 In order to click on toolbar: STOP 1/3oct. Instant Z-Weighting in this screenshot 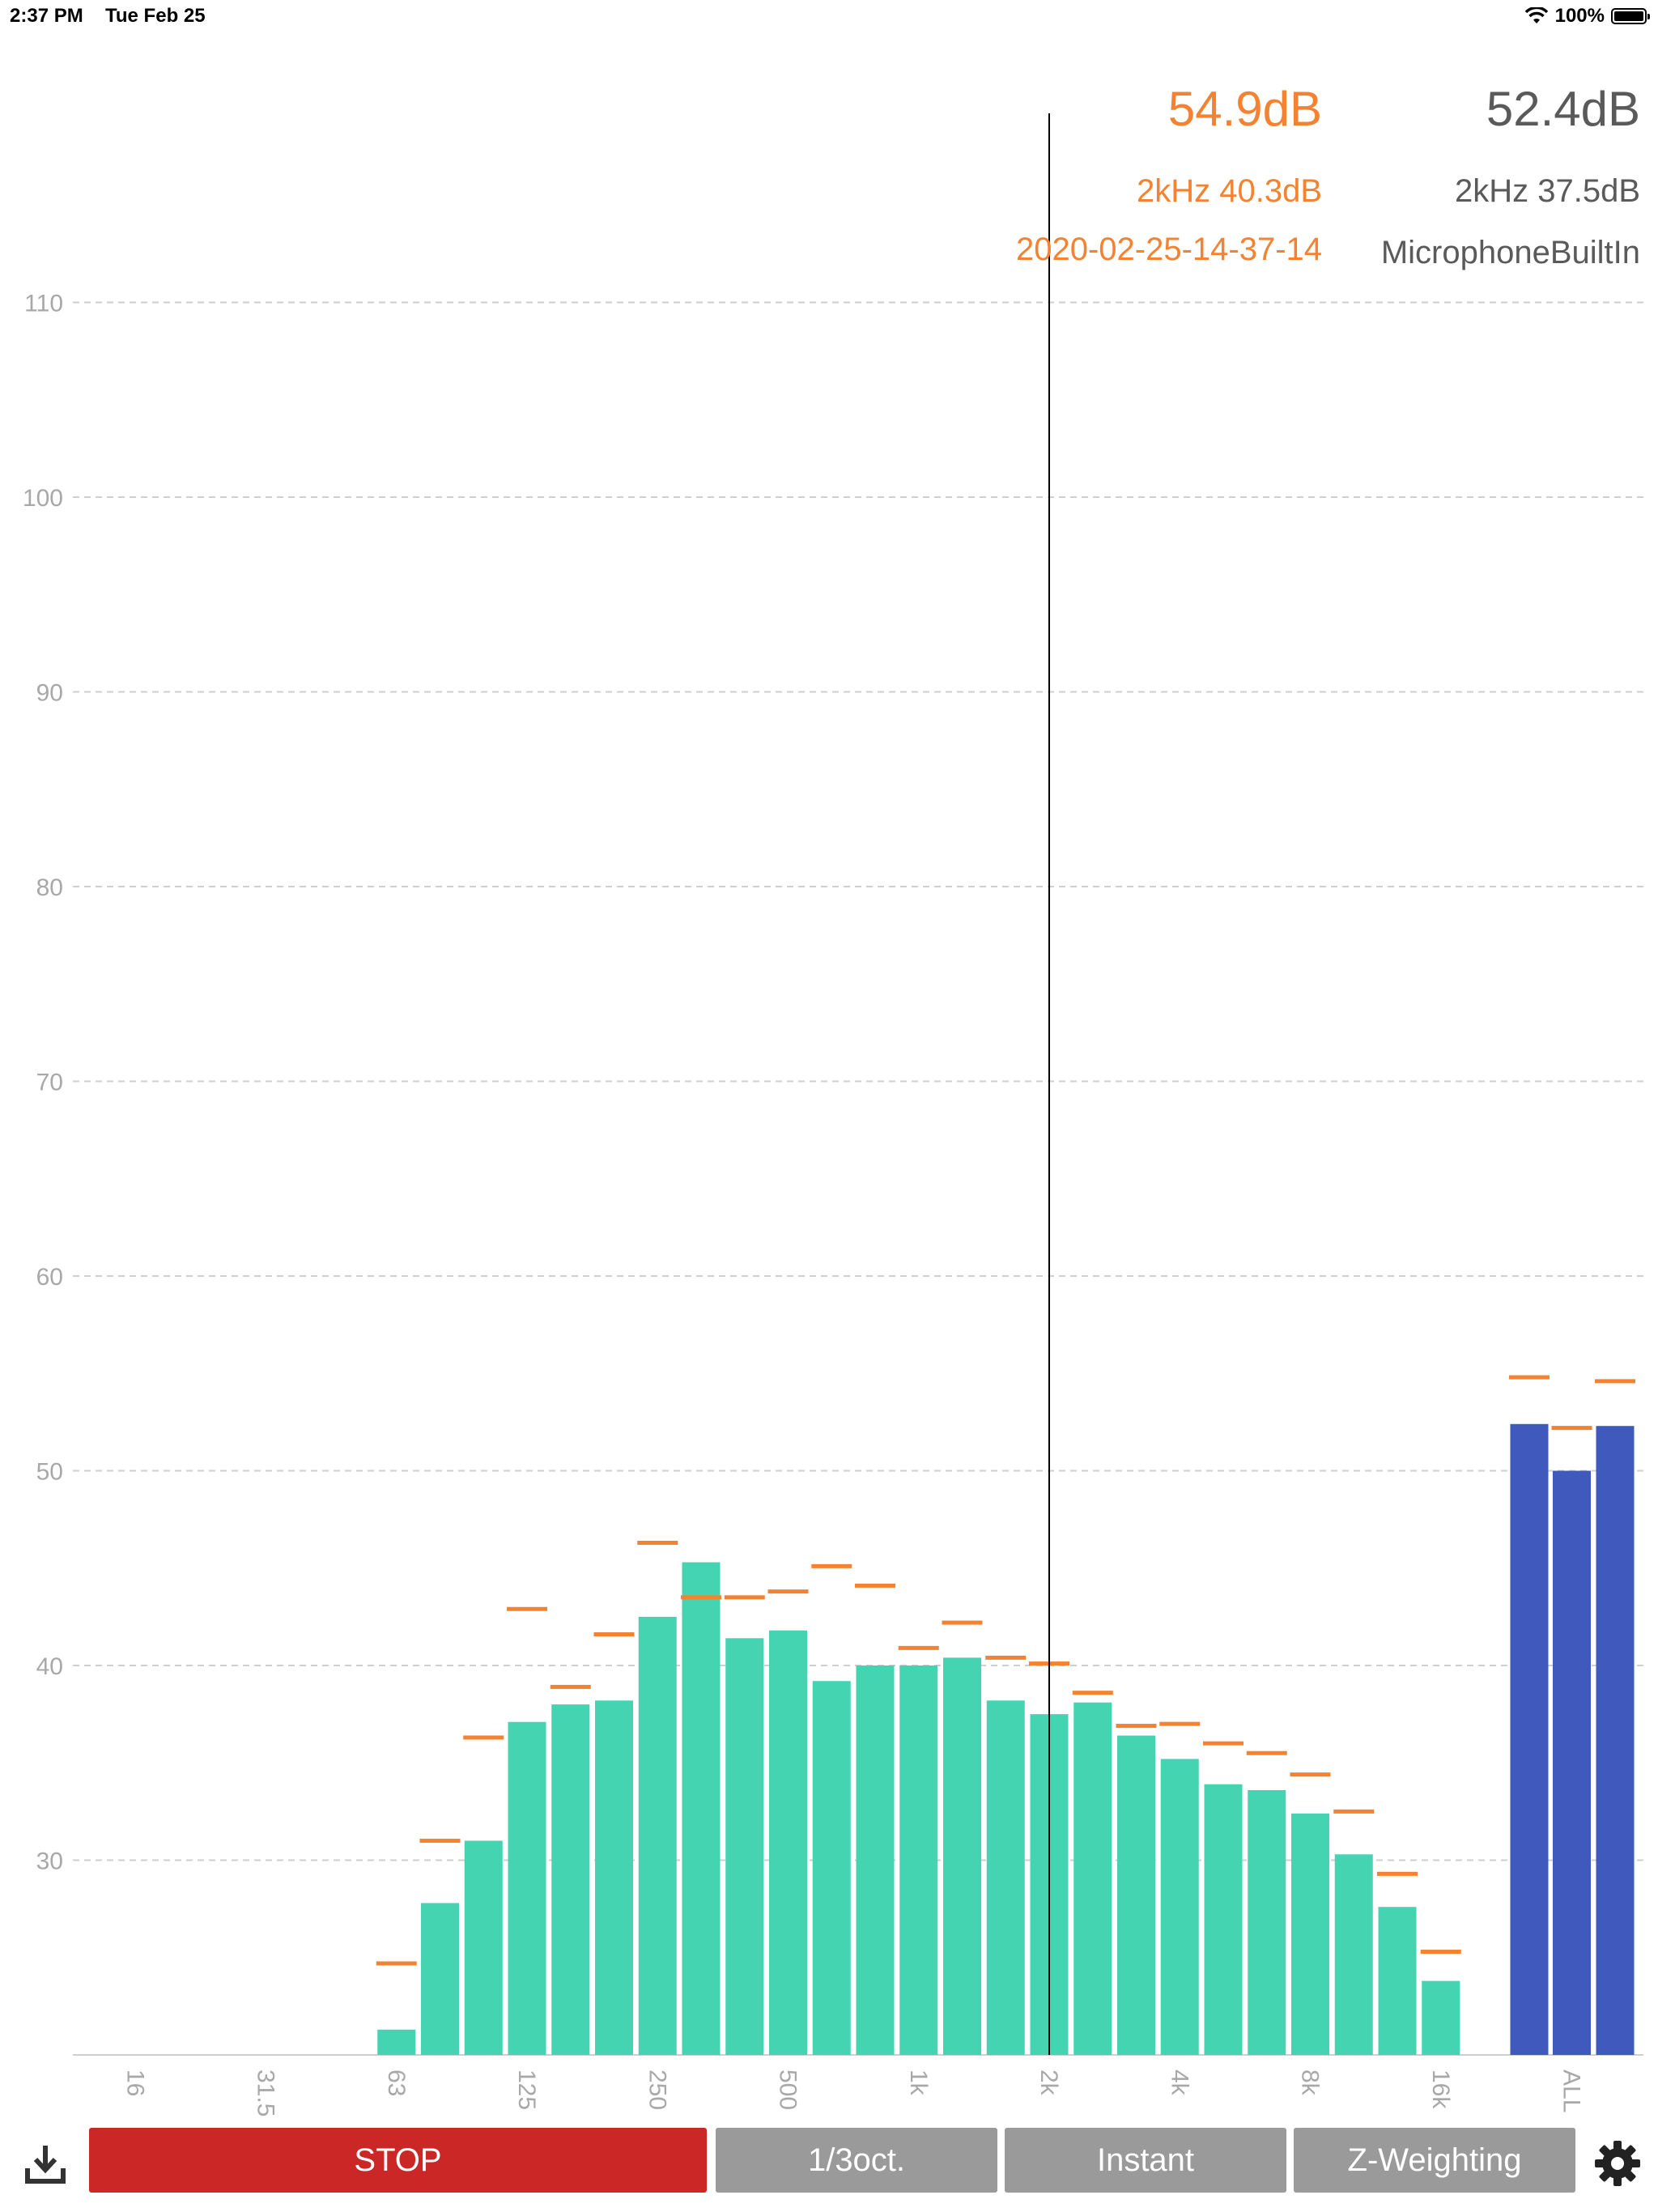, I will do `click(829, 2161)`.